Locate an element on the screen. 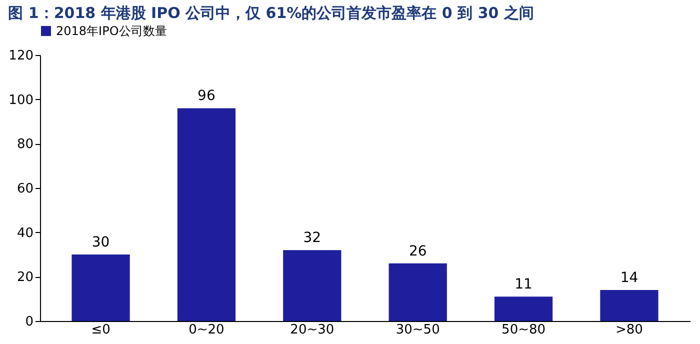  data-label: 96 is located at coordinates (207, 96).